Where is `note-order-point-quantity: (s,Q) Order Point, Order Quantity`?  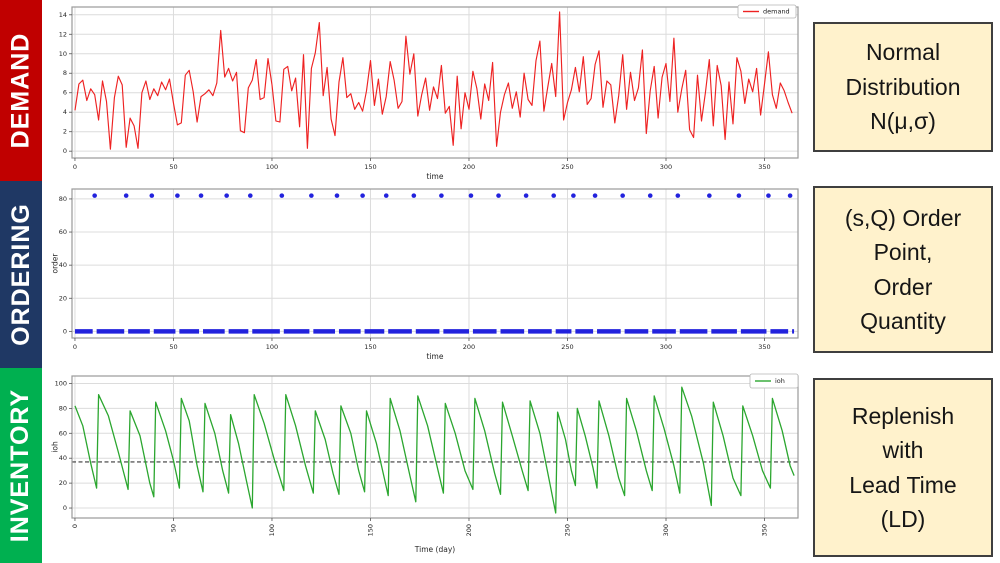
note-order-point-quantity: (s,Q) Order Point, Order Quantity is located at coordinates (903, 269).